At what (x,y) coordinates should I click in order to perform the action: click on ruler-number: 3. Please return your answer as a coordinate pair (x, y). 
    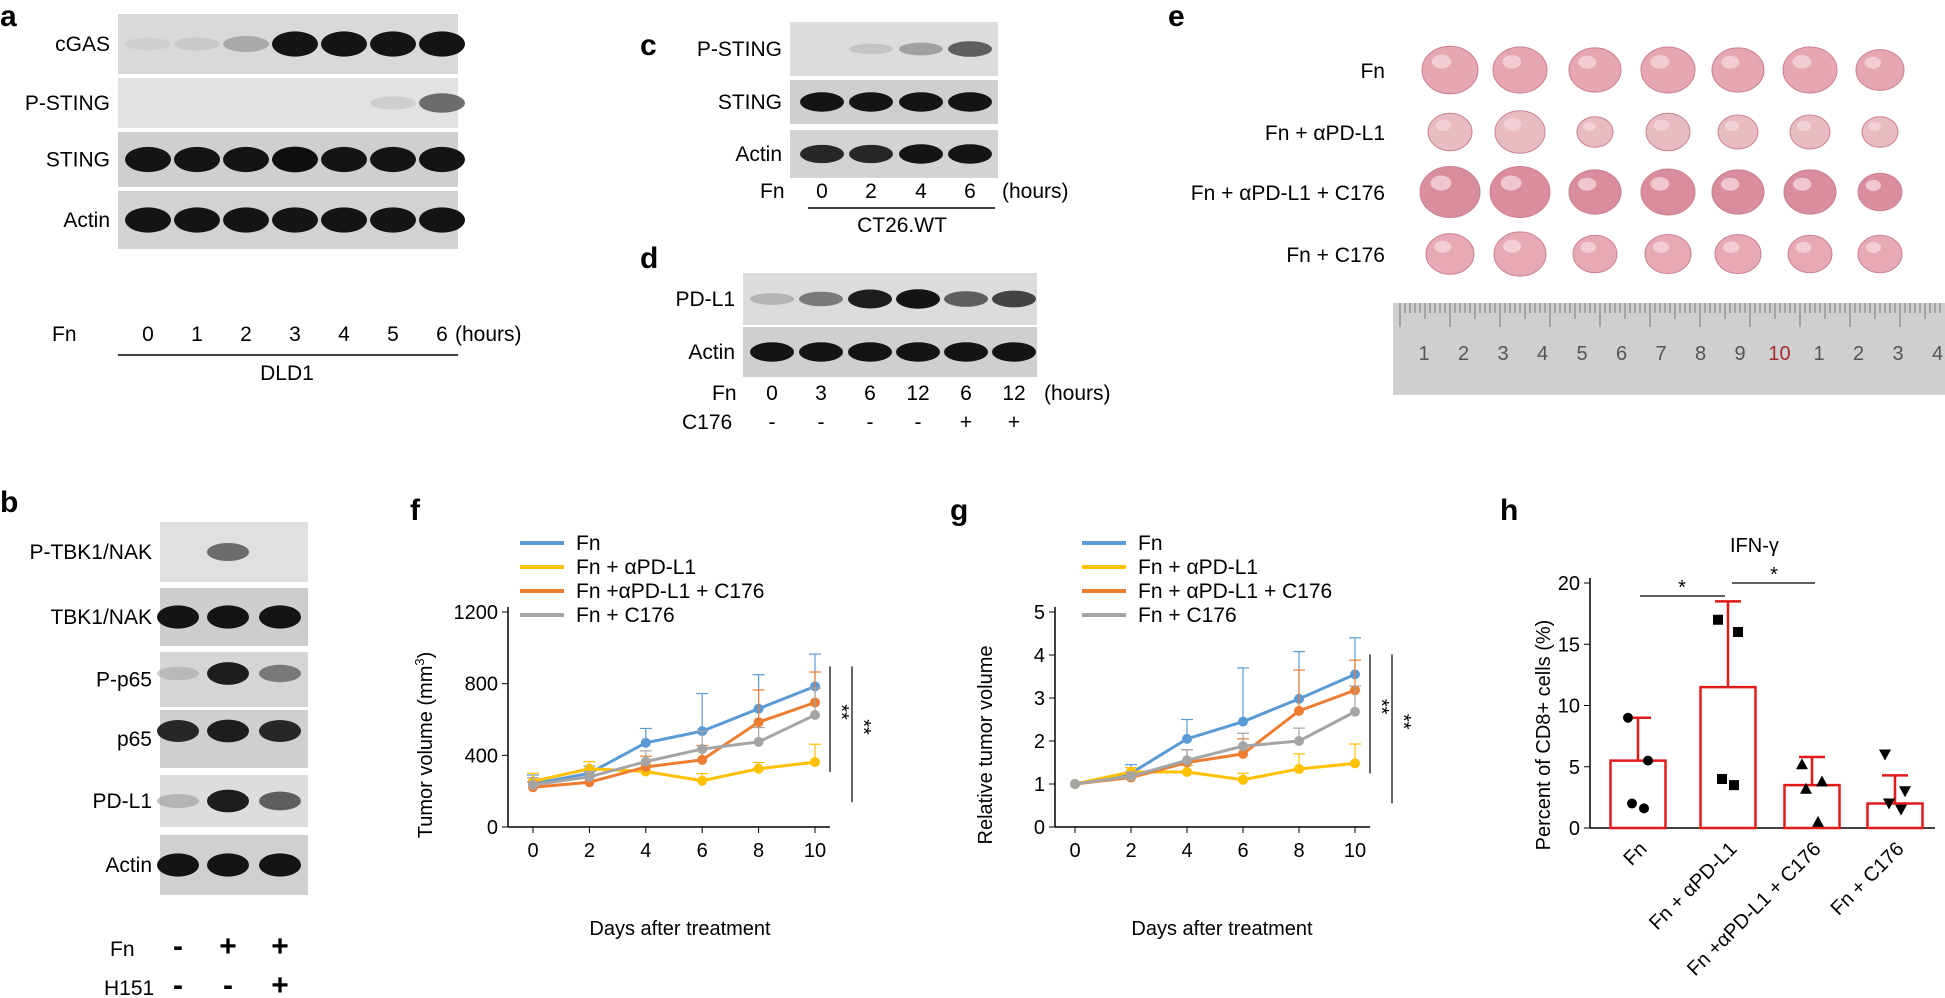
    Looking at the image, I should click on (1897, 354).